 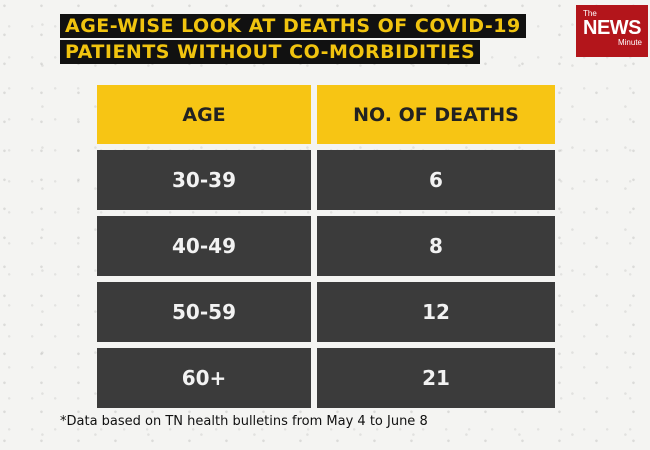 I want to click on table-row: 30-39 6, so click(x=326, y=180).